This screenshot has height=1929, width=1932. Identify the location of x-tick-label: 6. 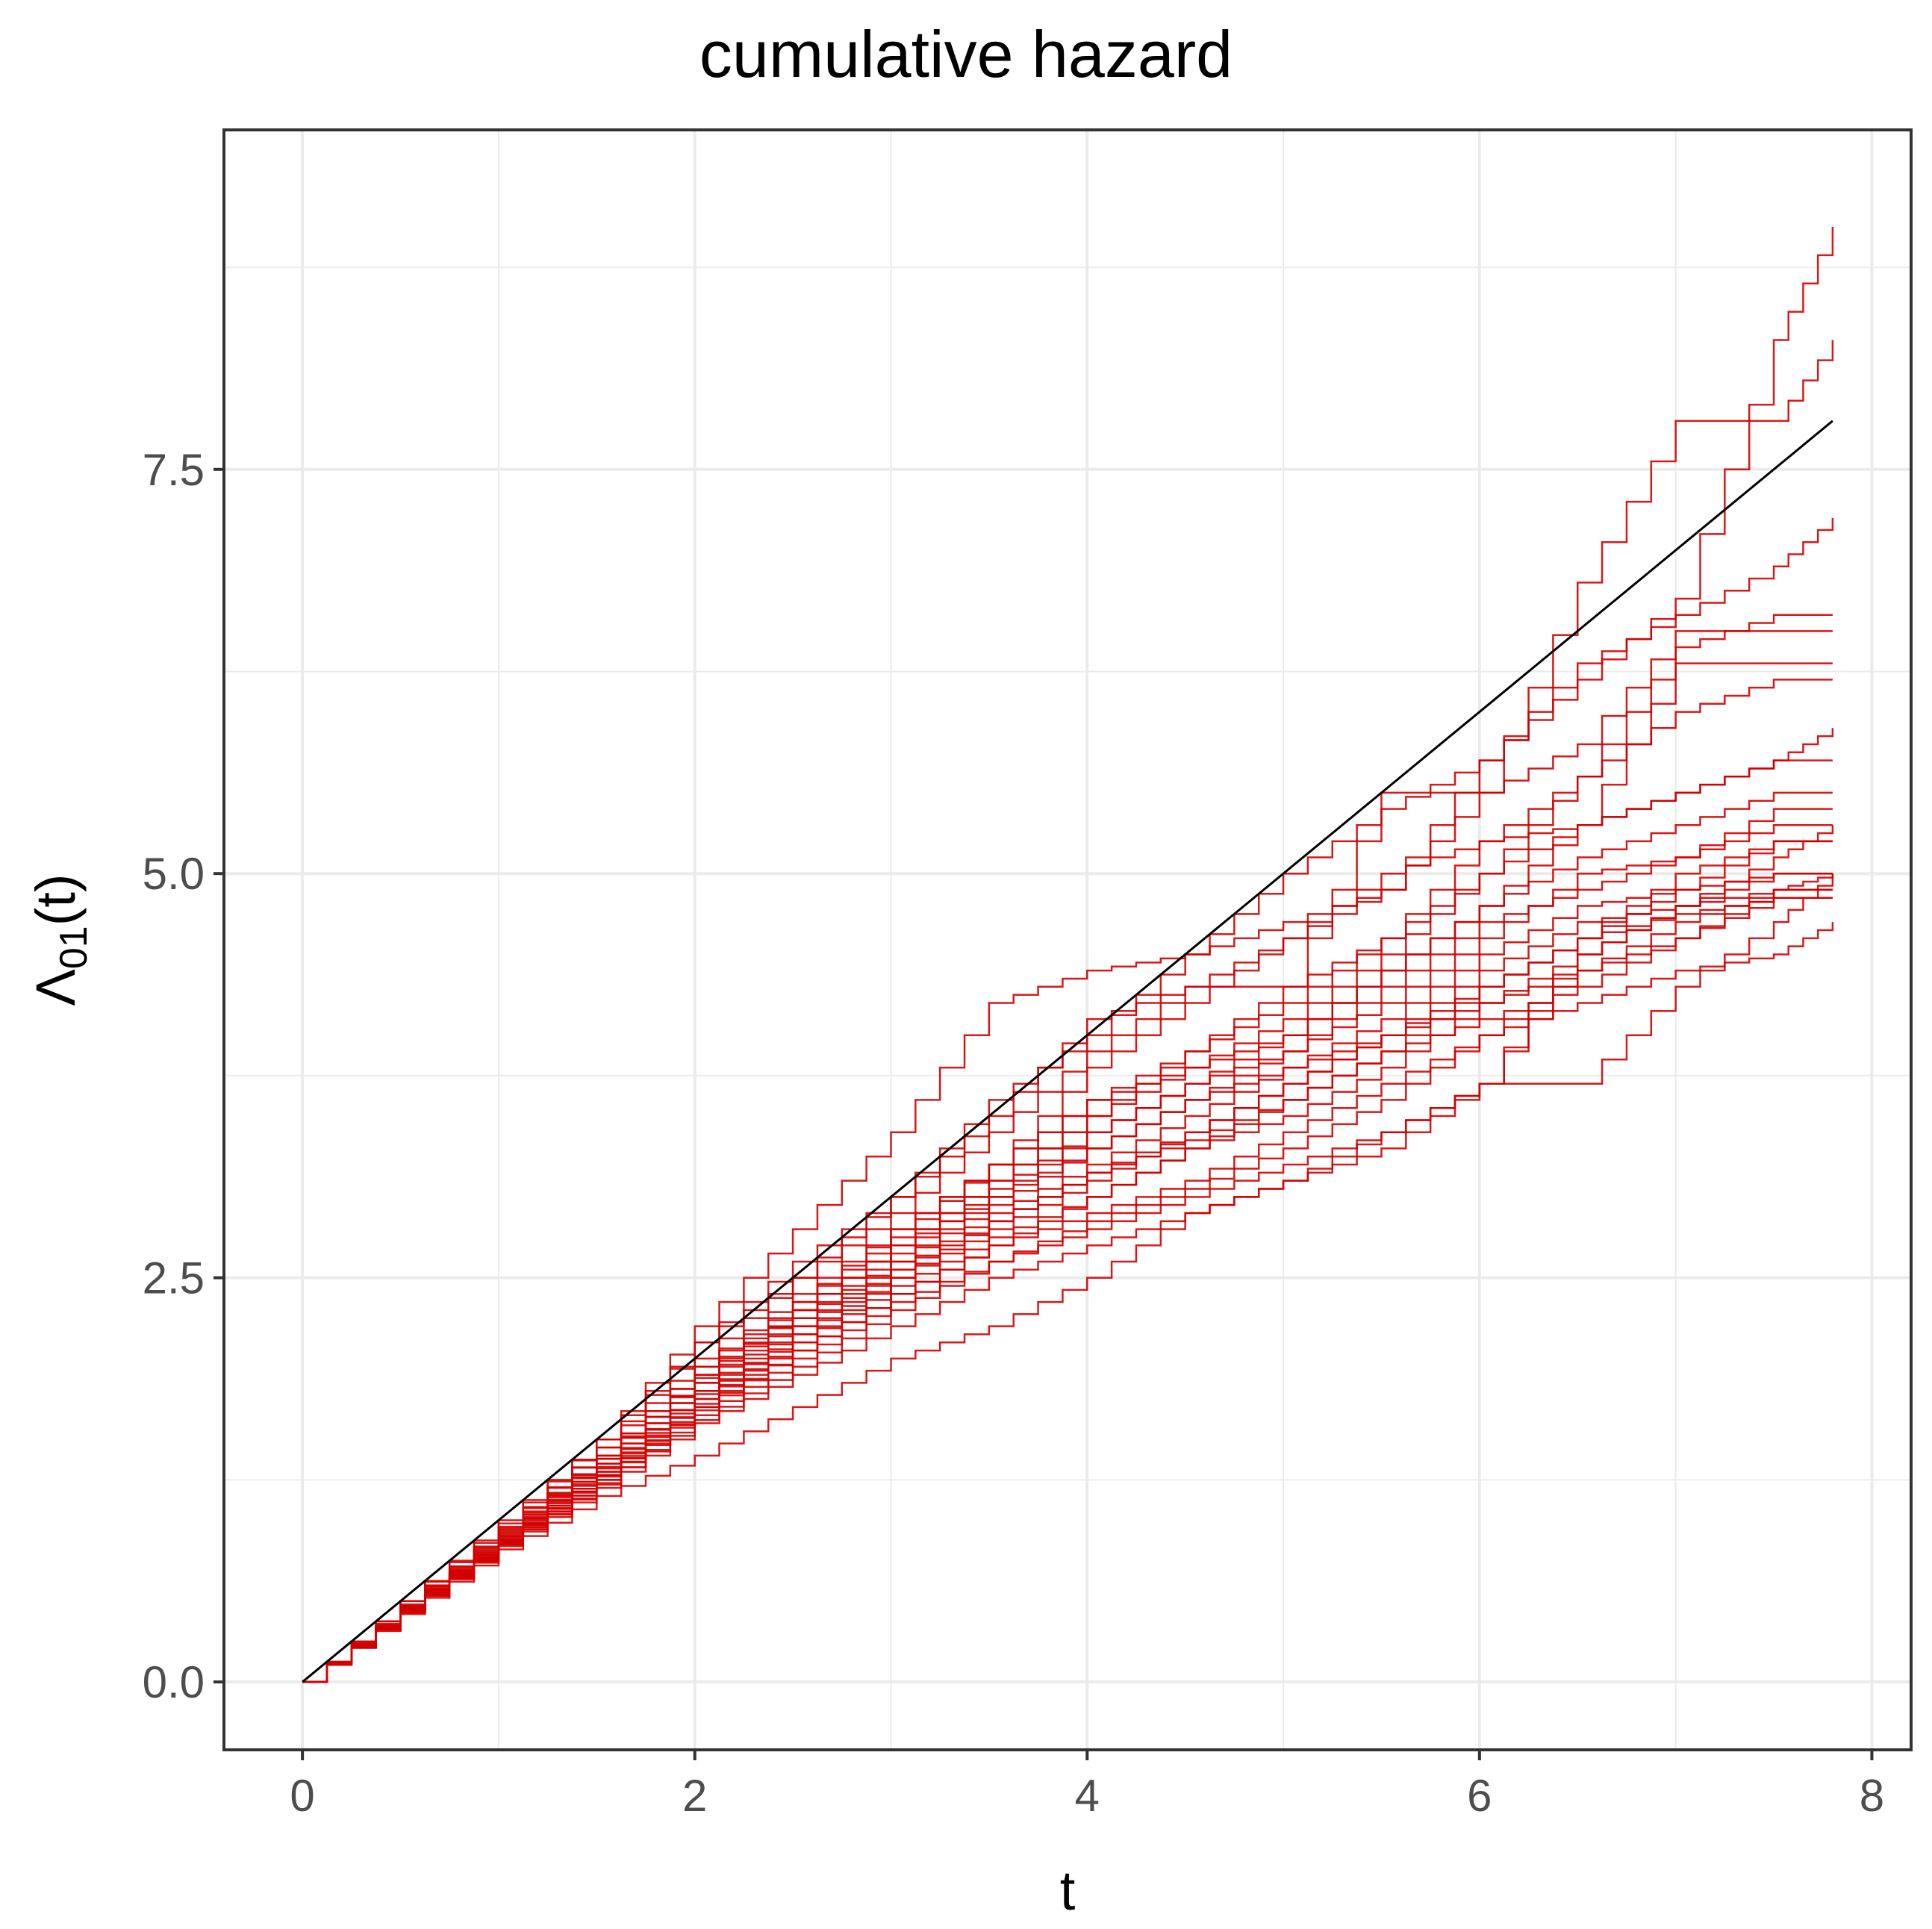
(1480, 1796).